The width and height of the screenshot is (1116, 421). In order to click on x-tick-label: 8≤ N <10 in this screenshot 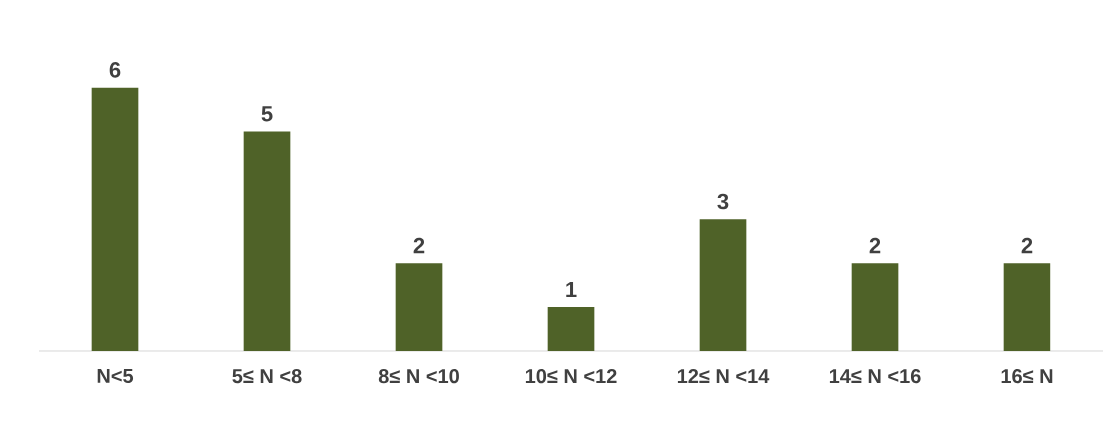, I will do `click(418, 376)`.